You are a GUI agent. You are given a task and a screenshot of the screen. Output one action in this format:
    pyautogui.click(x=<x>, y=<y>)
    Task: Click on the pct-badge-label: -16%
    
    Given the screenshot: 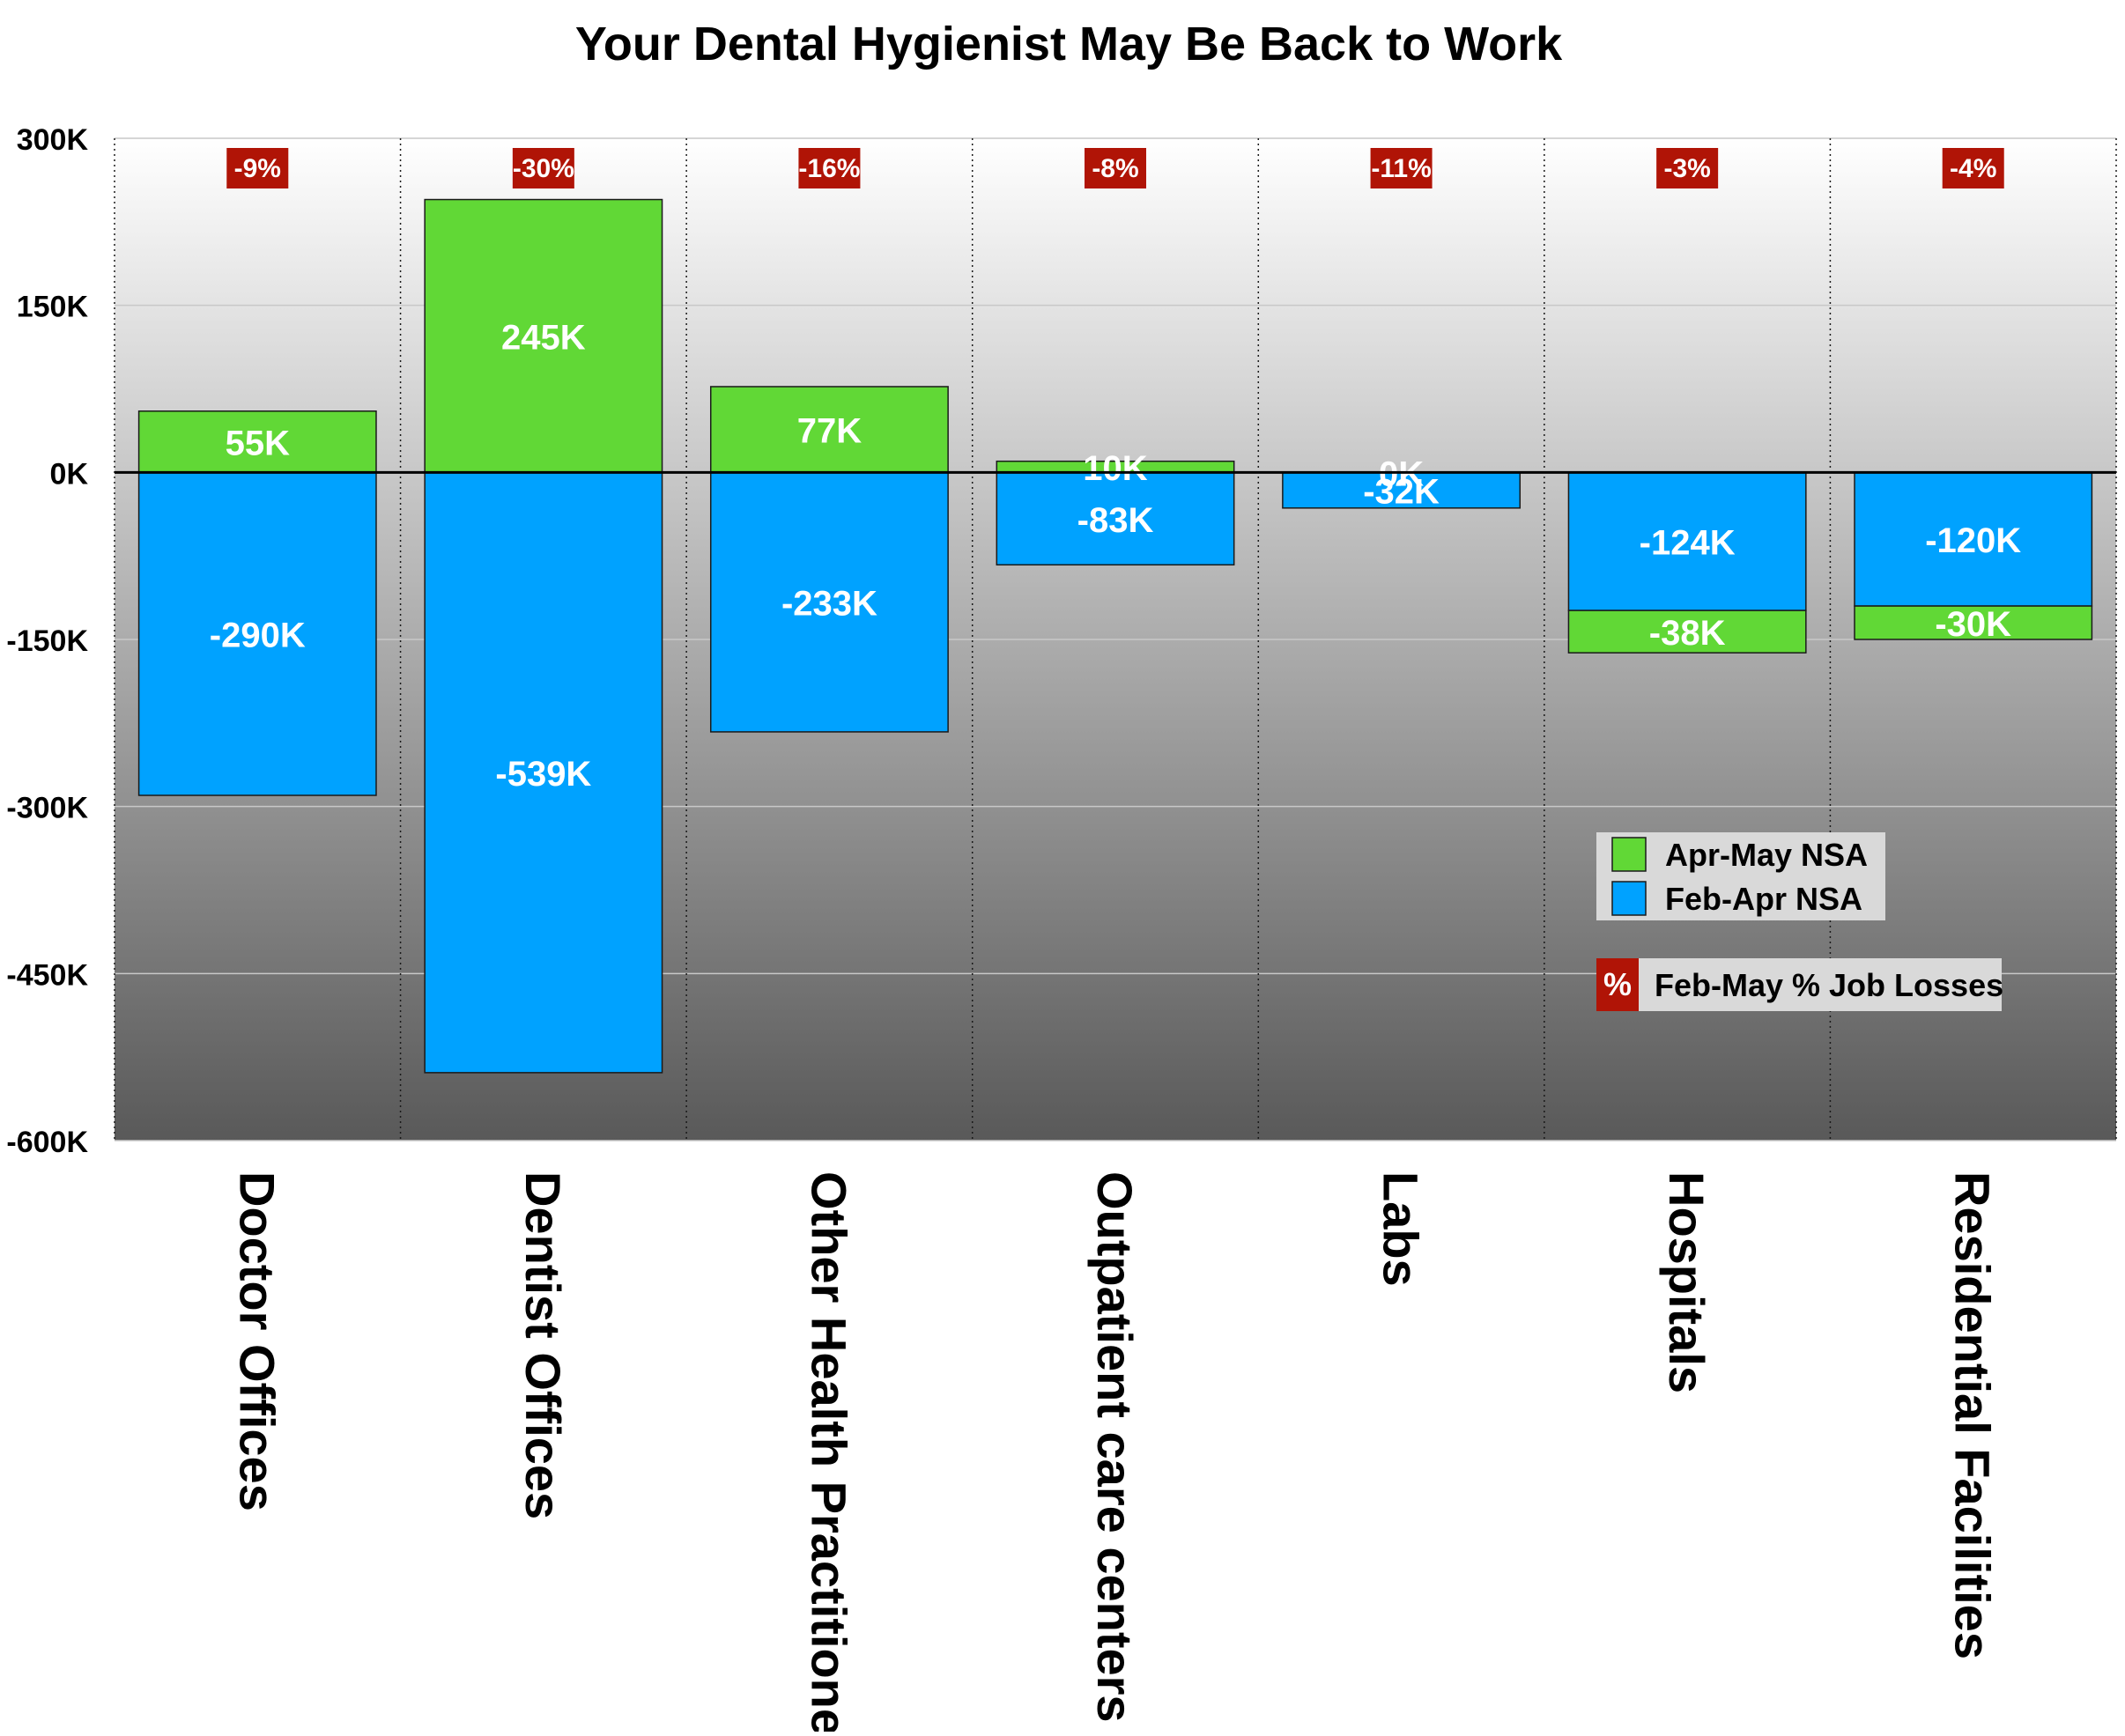 What is the action you would take?
    pyautogui.click(x=829, y=168)
    